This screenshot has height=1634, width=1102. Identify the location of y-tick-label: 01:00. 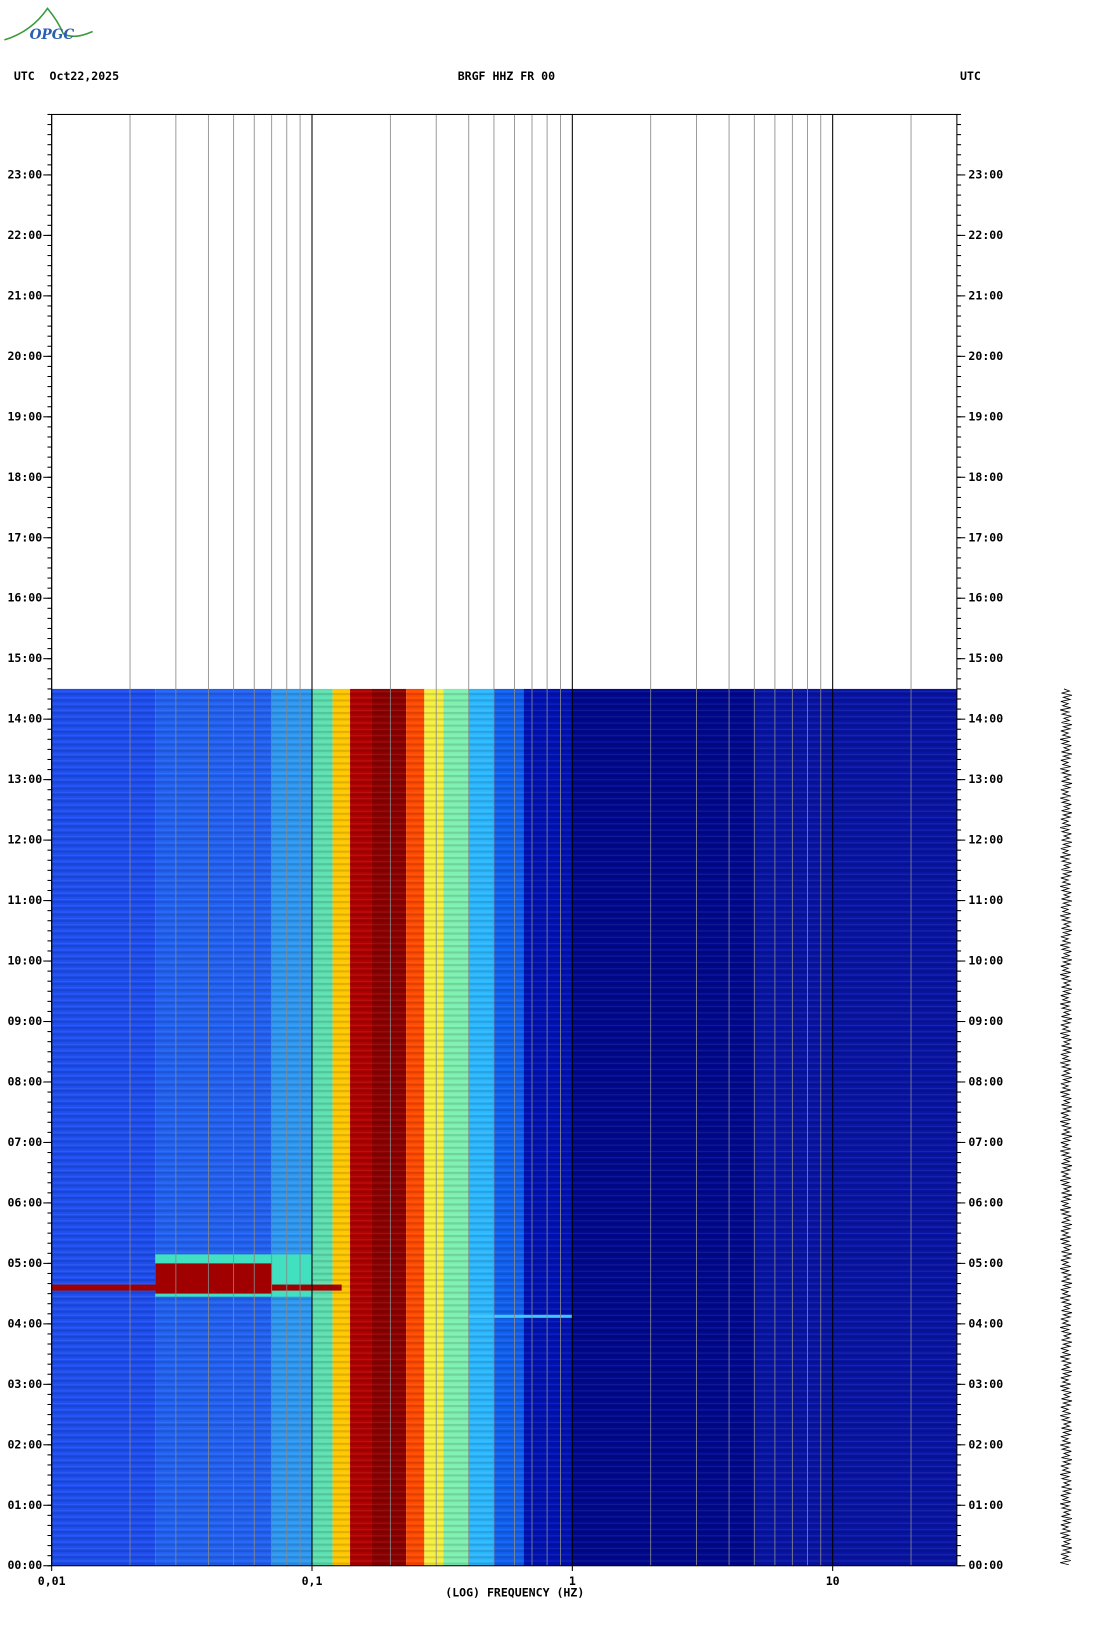
(24, 1505).